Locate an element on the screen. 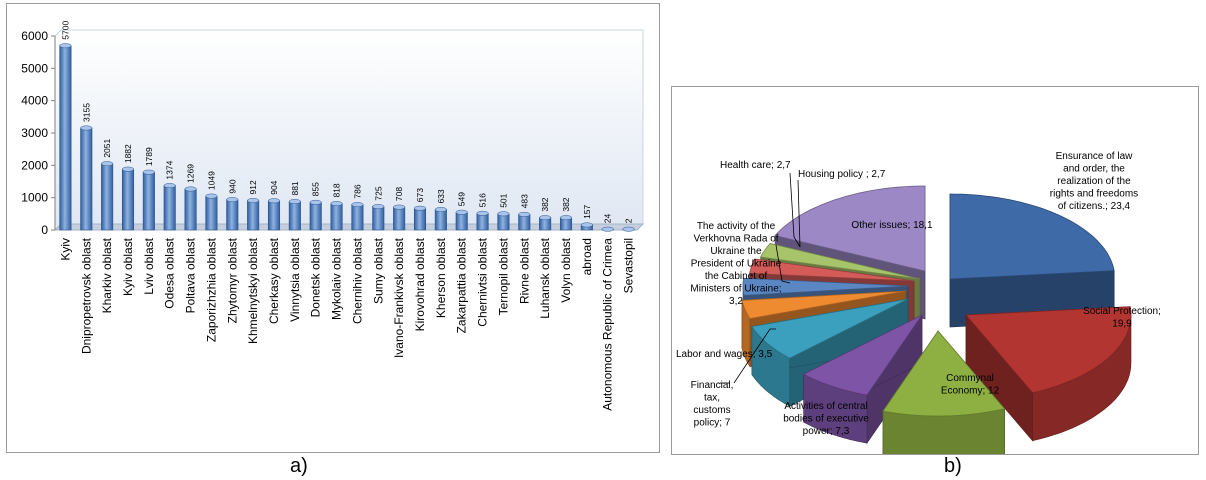 Image resolution: width=1206 pixels, height=480 pixels. pie-label-line: 3,2 is located at coordinates (736, 301).